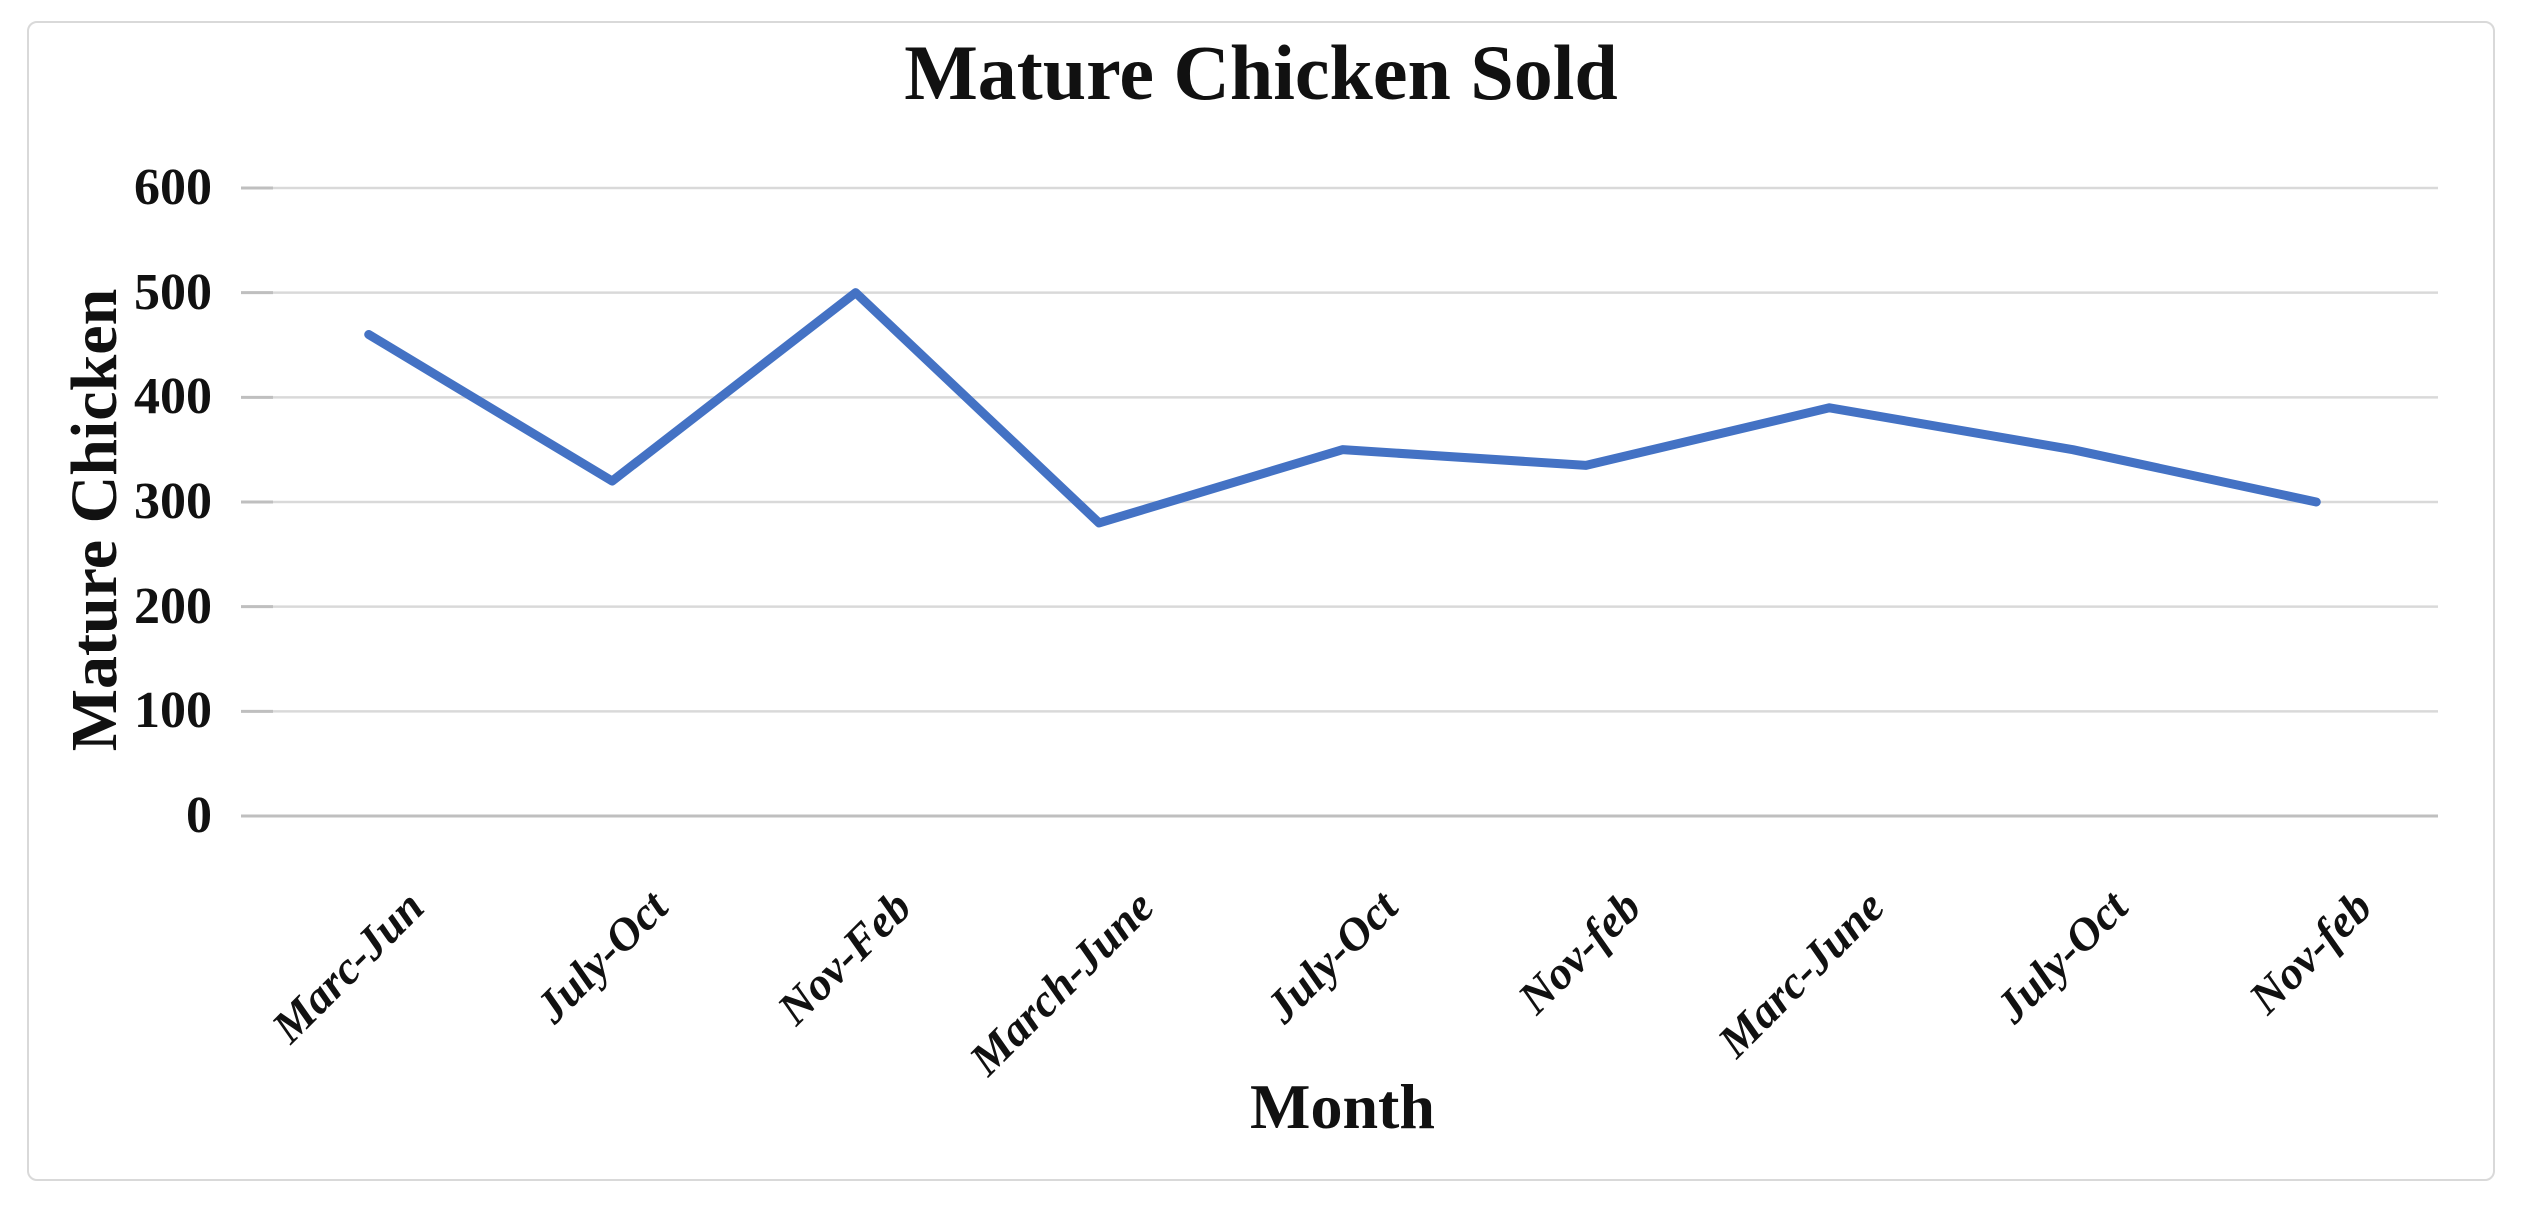 The height and width of the screenshot is (1206, 2526). Describe the element at coordinates (173, 187) in the screenshot. I see `y-tick-label: 600` at that location.